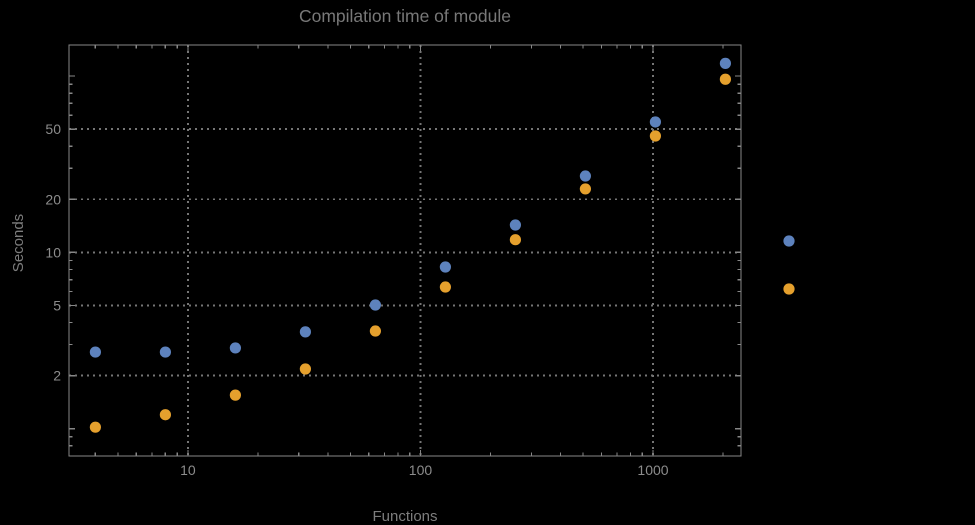 Image resolution: width=975 pixels, height=525 pixels. What do you see at coordinates (404, 516) in the screenshot?
I see `x-axis-label: Functions` at bounding box center [404, 516].